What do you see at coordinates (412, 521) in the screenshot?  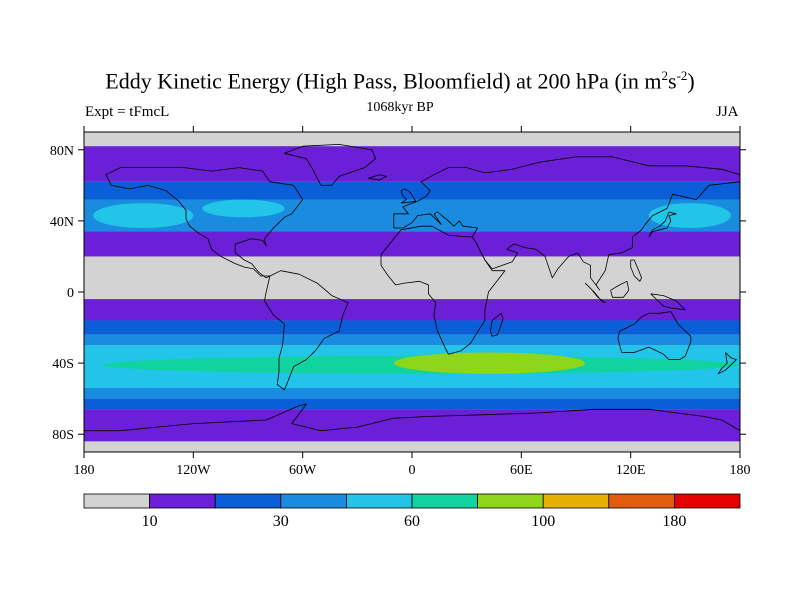 I see `colorbar-label-2: 60` at bounding box center [412, 521].